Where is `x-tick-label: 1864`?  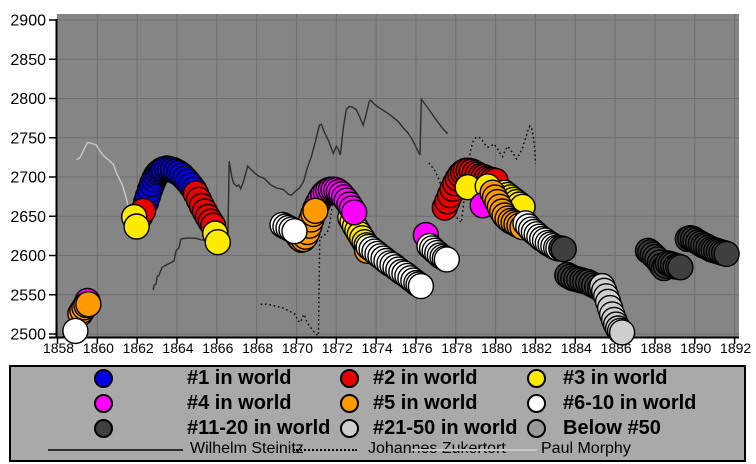
x-tick-label: 1864 is located at coordinates (177, 348).